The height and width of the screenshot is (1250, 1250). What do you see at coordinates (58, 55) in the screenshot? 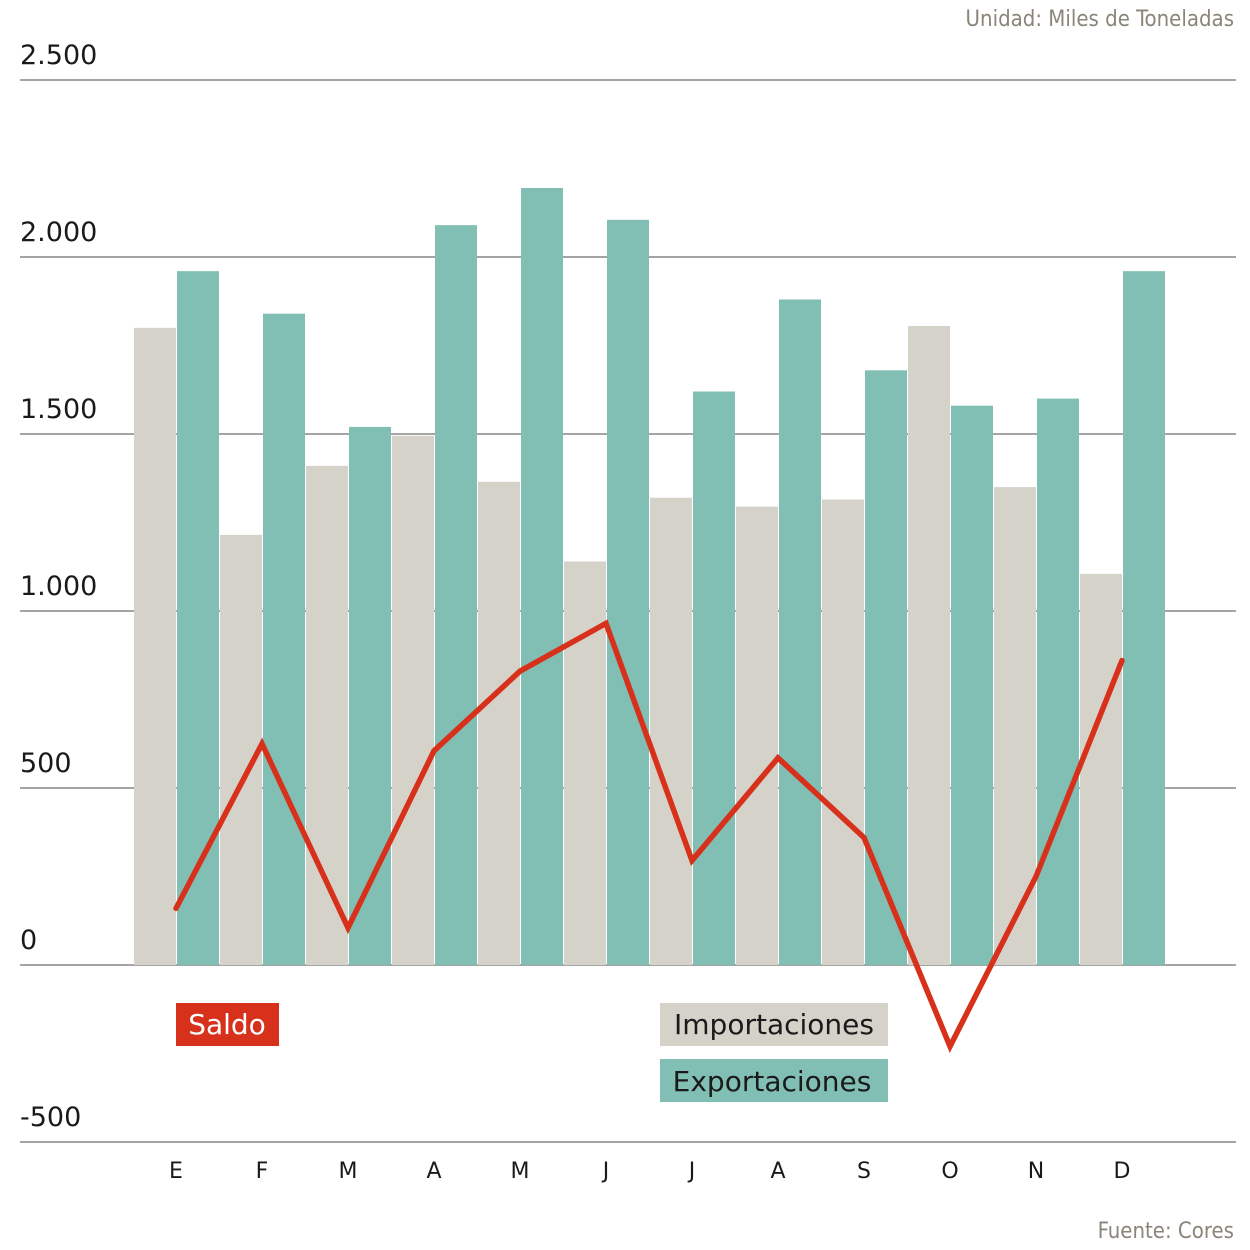
I see `y-tick-label: 2.500` at bounding box center [58, 55].